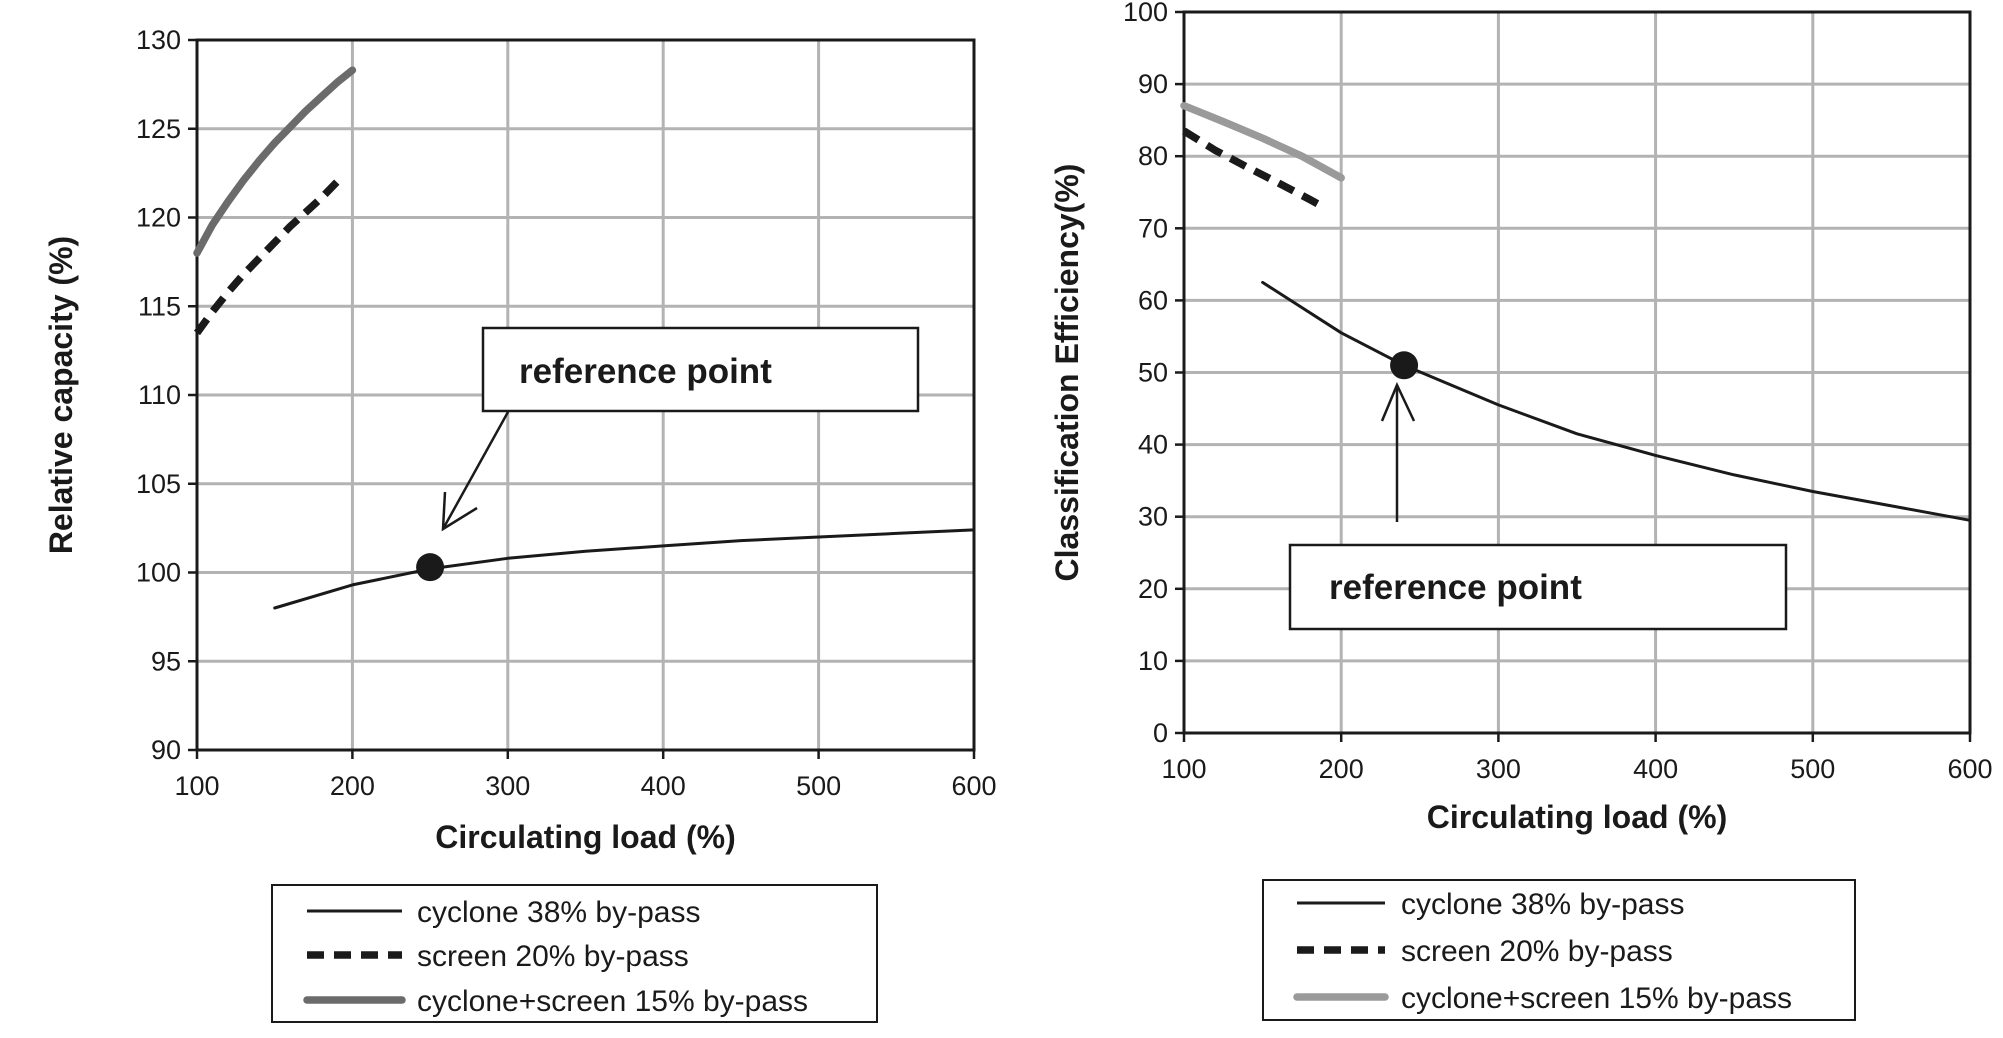 This screenshot has height=1038, width=2003. What do you see at coordinates (1067, 373) in the screenshot?
I see `y-axis-title: Classification Efficiency(%)` at bounding box center [1067, 373].